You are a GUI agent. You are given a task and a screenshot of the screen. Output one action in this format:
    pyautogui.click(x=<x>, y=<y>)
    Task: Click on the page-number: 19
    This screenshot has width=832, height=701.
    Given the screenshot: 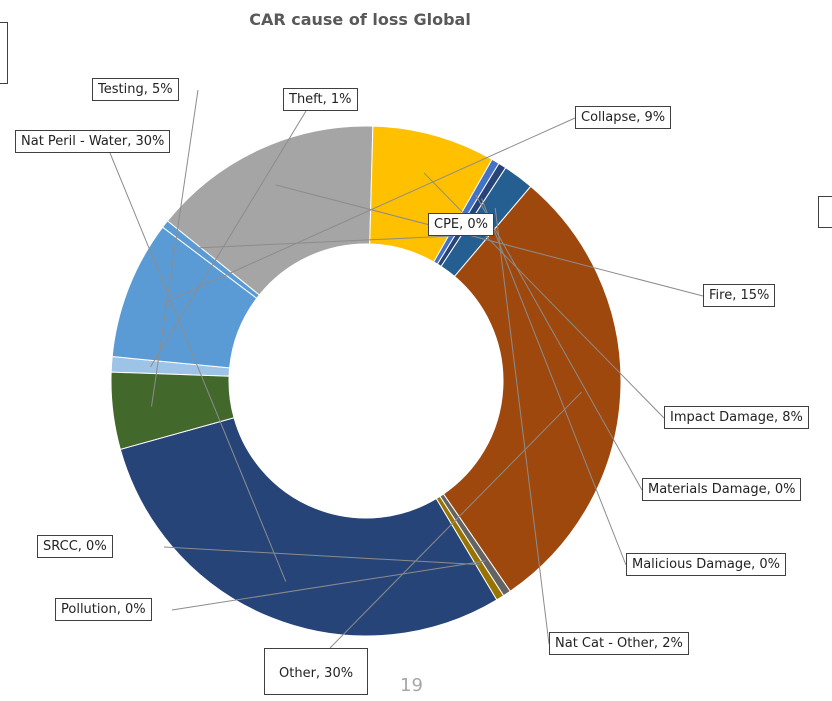 What is the action you would take?
    pyautogui.click(x=411, y=685)
    